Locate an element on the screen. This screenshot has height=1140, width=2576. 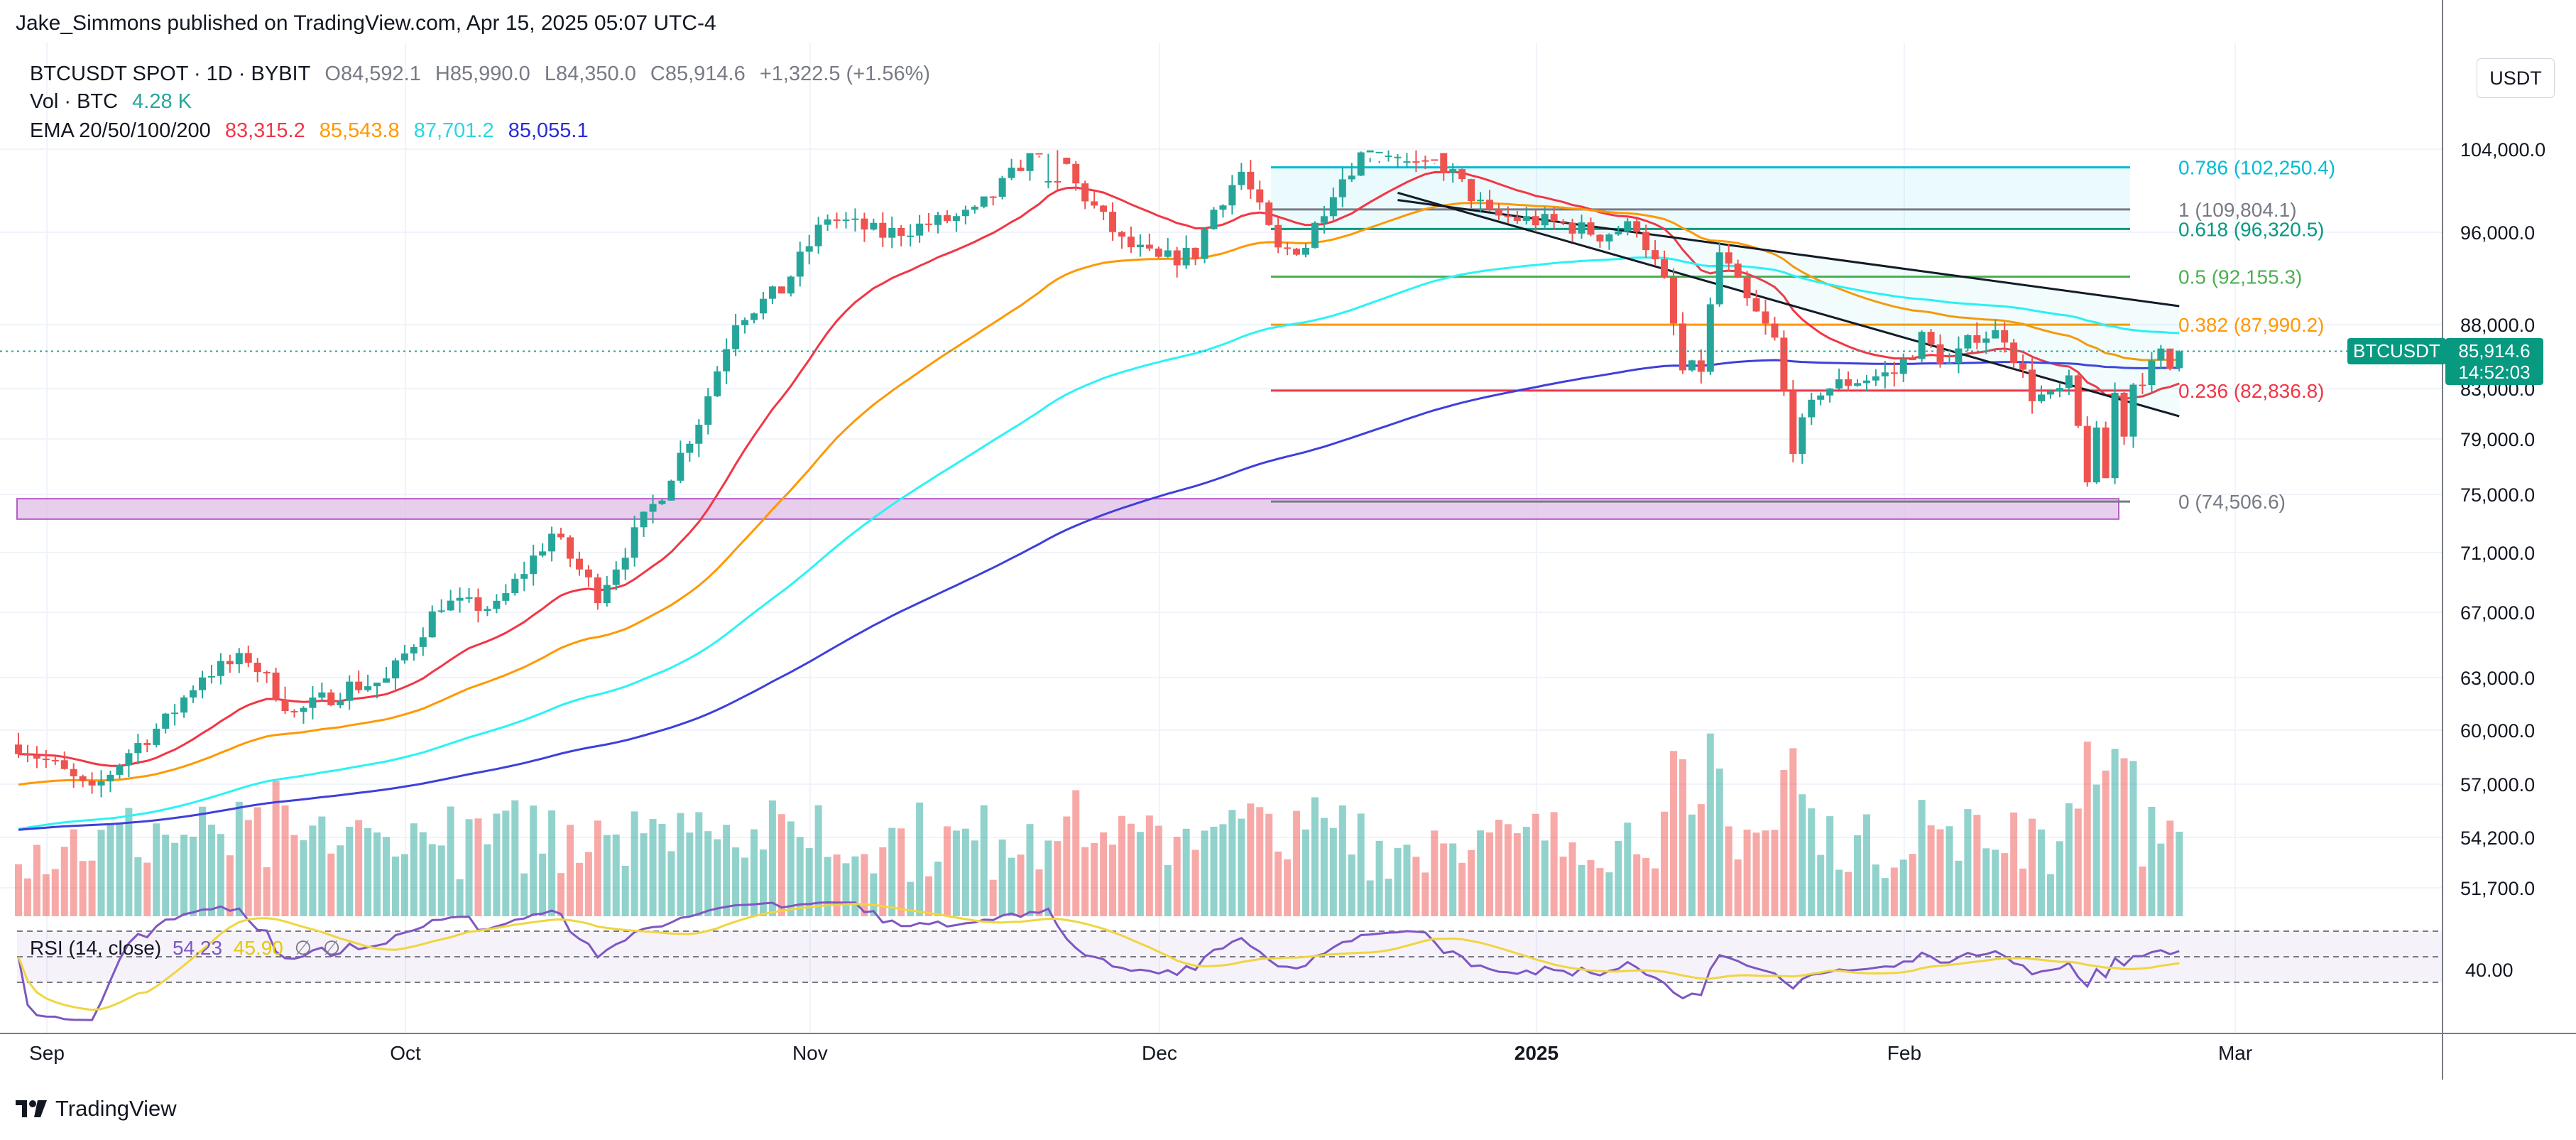
symbol-title: BTCUSDT SPOT · 1D · BYBIT is located at coordinates (170, 74).